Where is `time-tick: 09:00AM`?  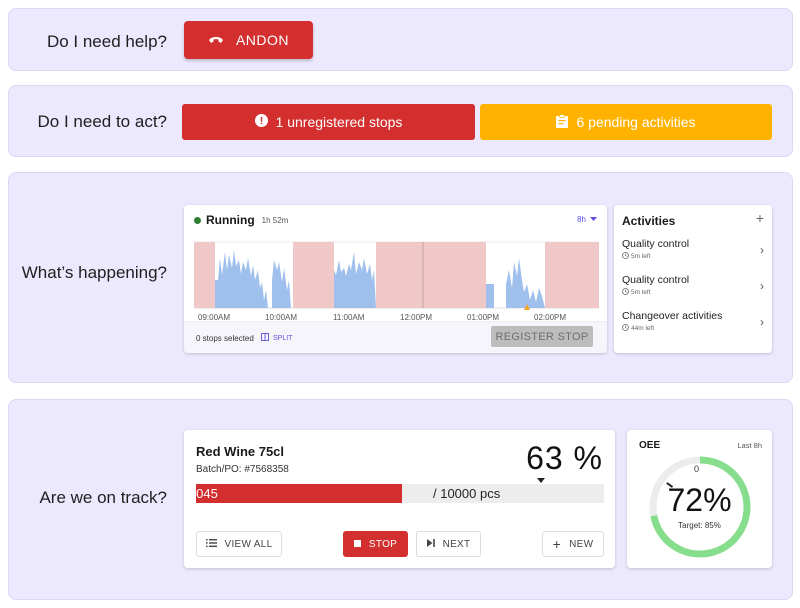 time-tick: 09:00AM is located at coordinates (214, 317).